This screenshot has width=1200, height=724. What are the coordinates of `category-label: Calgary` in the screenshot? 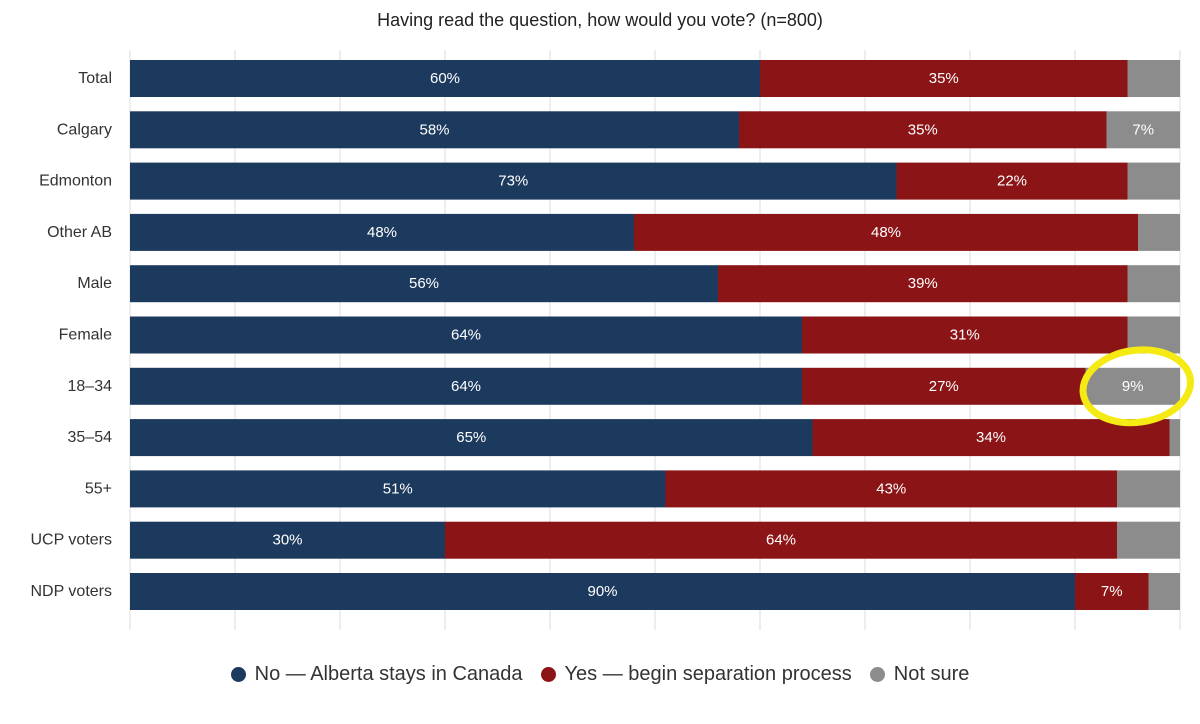 It's located at (84, 129).